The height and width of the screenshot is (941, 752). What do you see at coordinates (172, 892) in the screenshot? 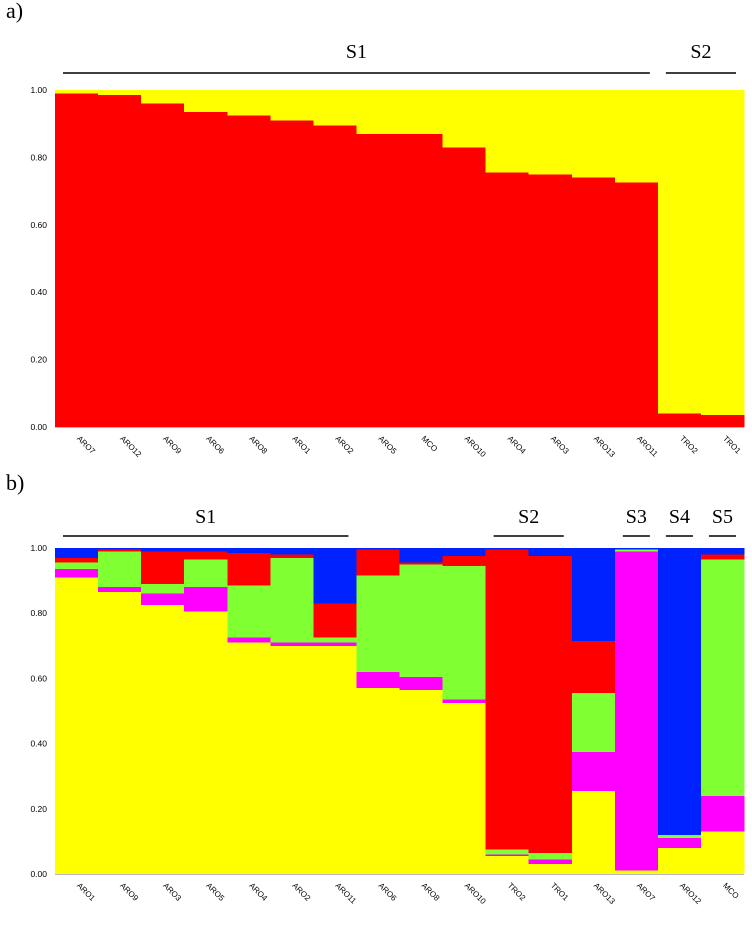
I see `x-tick-label: ARO3` at bounding box center [172, 892].